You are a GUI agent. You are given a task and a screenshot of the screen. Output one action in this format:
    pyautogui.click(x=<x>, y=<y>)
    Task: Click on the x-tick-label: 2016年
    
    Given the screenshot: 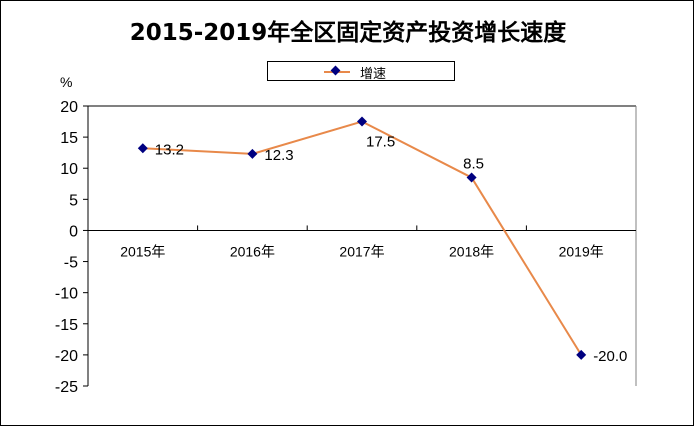 What is the action you would take?
    pyautogui.click(x=252, y=251)
    